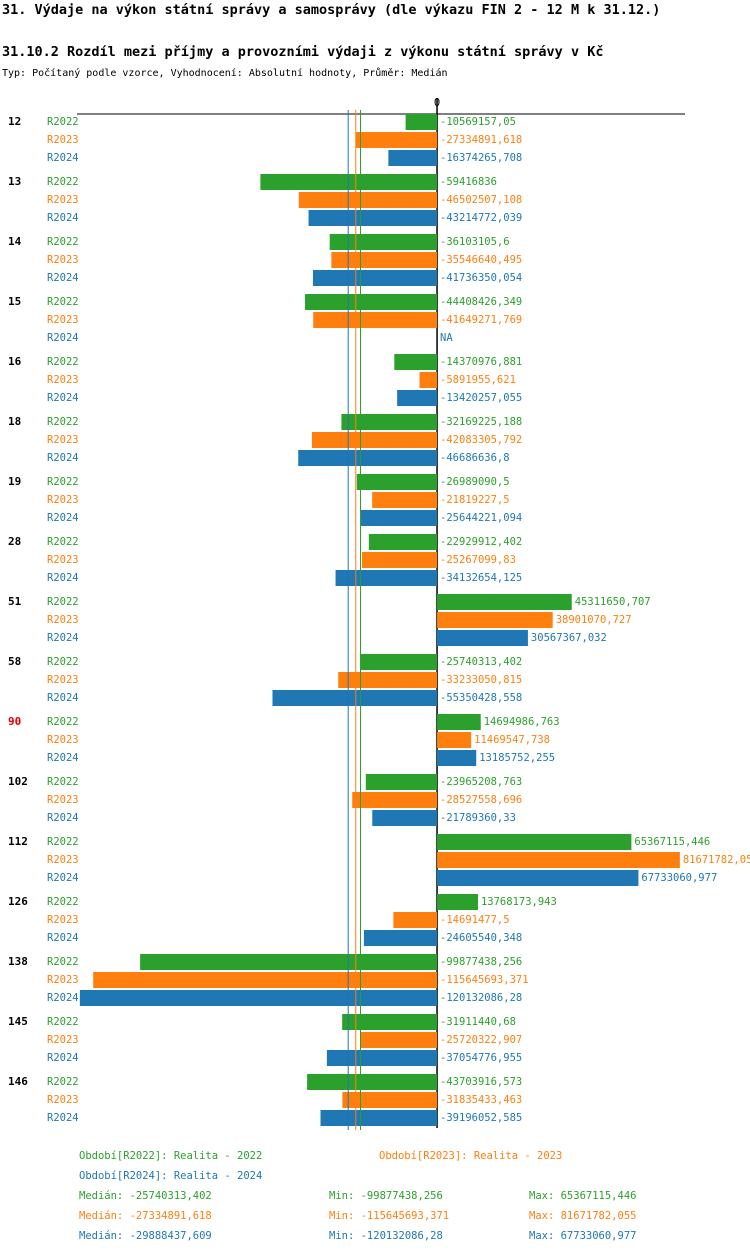  Describe the element at coordinates (522, 722) in the screenshot. I see `value-label: 14694986,763` at that location.